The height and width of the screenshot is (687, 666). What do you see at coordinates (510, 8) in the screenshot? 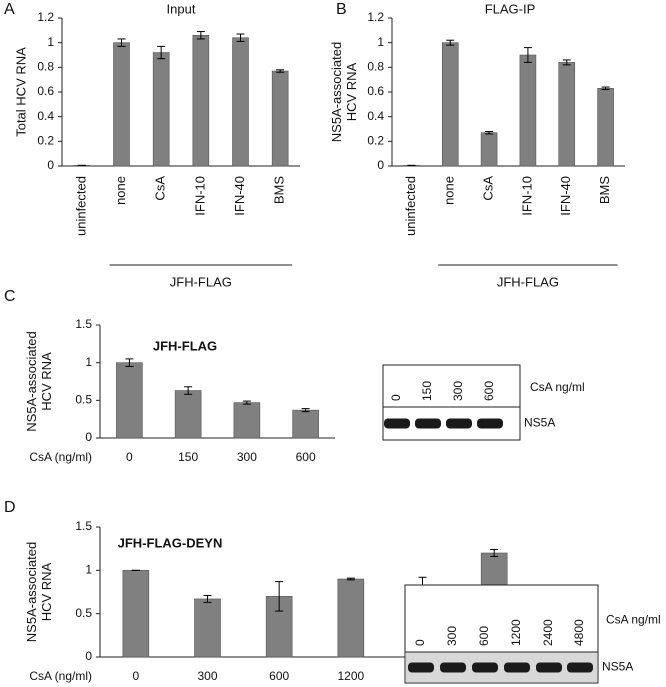
I see `chart-title: FLAG-IP` at bounding box center [510, 8].